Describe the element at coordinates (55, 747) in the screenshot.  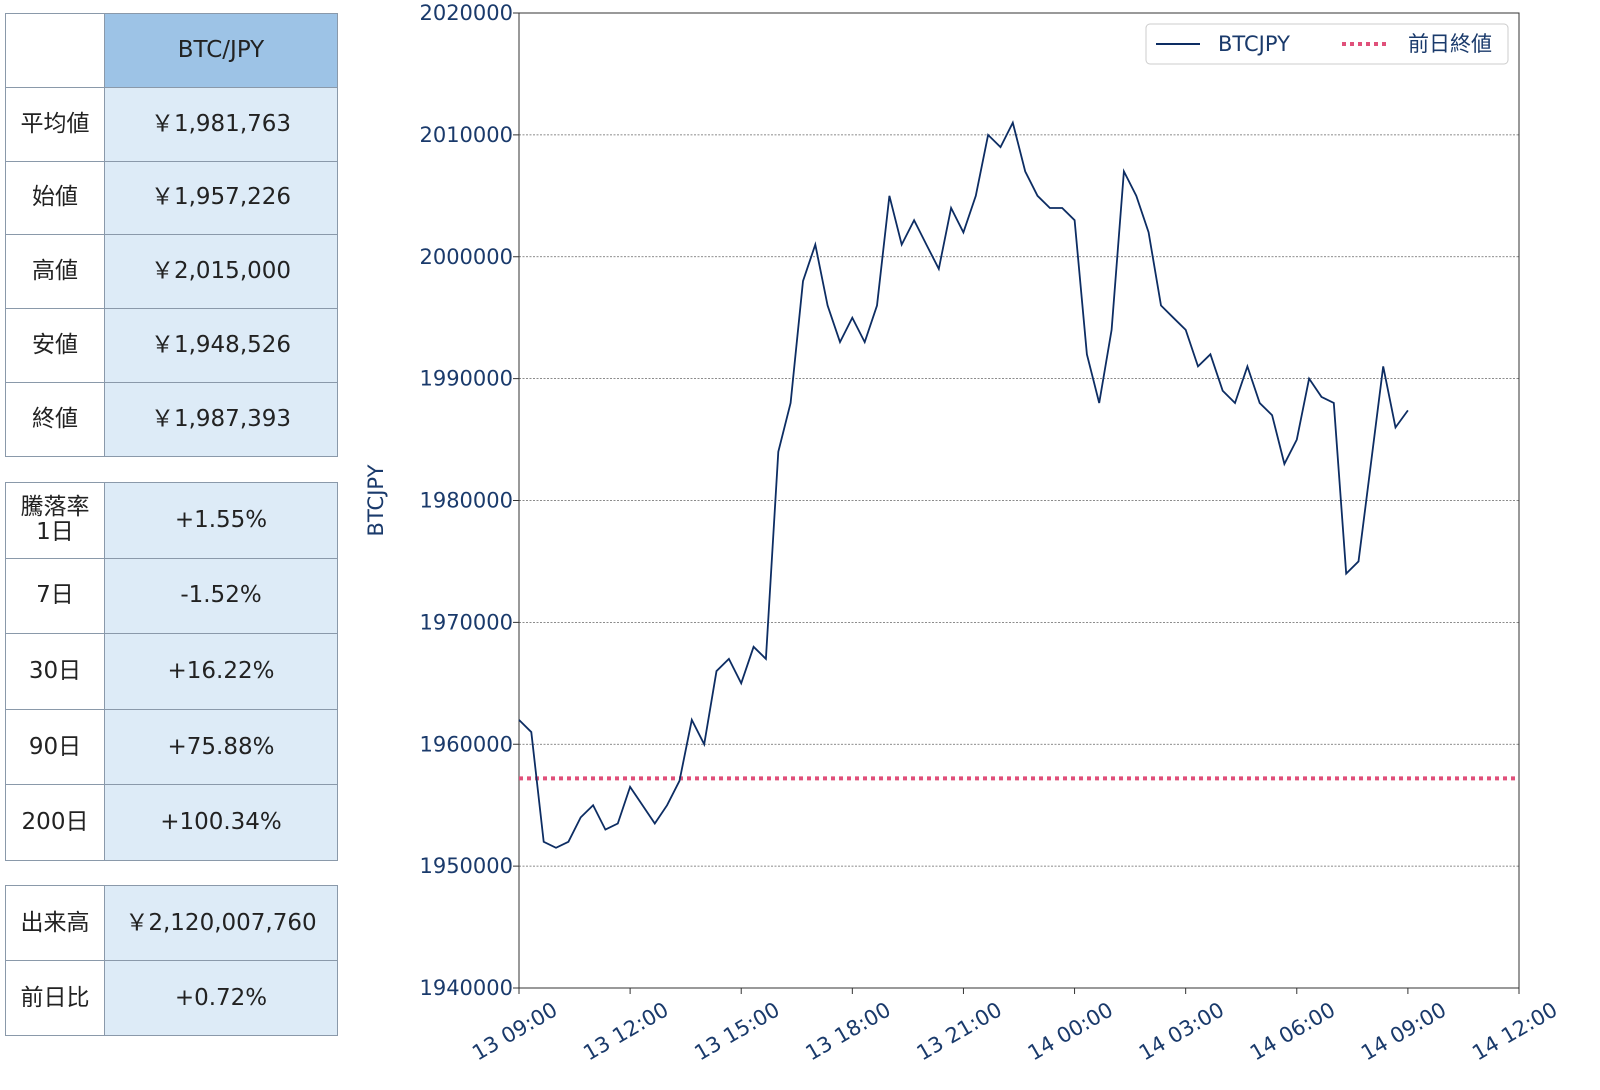
I see `row-label: 90日` at that location.